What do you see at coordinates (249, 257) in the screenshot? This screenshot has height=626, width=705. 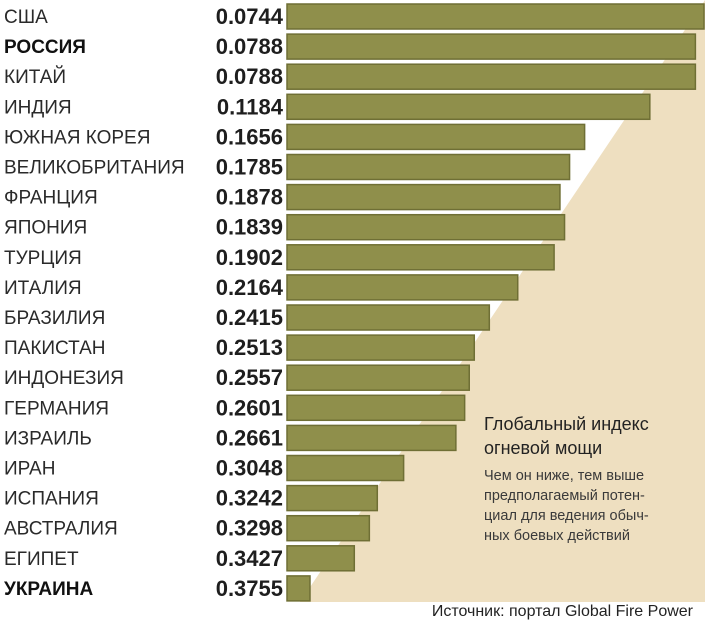 I see `value-label: 0.1902` at bounding box center [249, 257].